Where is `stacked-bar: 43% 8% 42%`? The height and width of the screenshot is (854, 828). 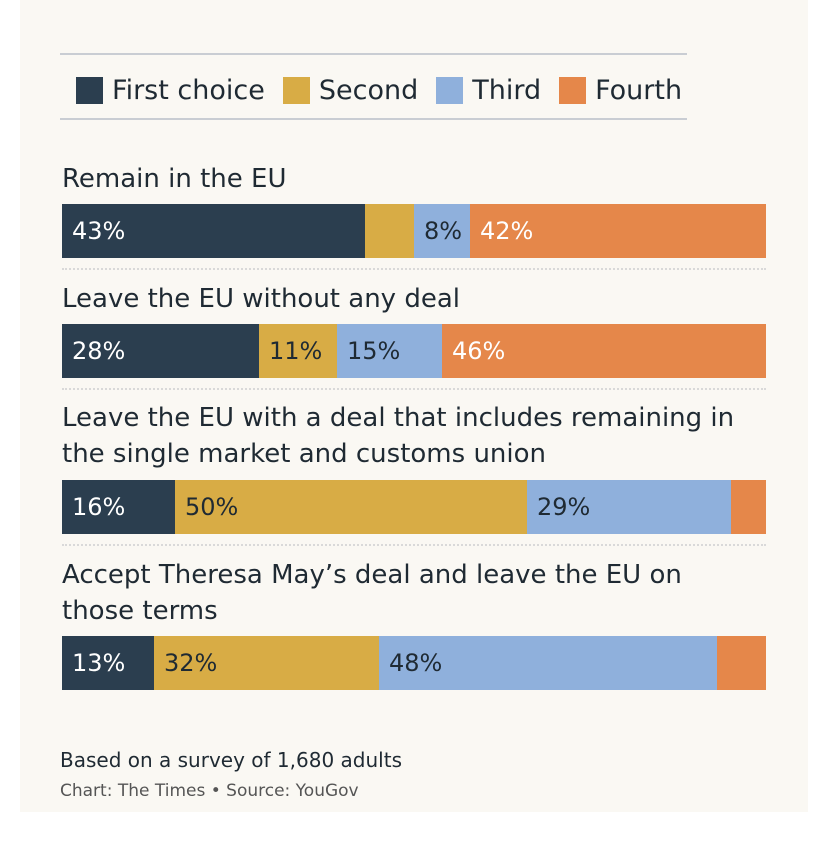 stacked-bar: 43% 8% 42% is located at coordinates (414, 231).